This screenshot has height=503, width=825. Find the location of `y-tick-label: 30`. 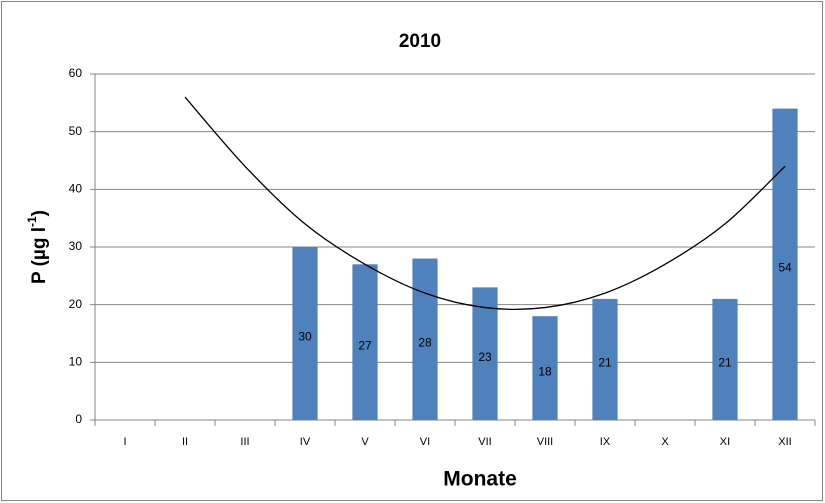

y-tick-label: 30 is located at coordinates (76, 246).